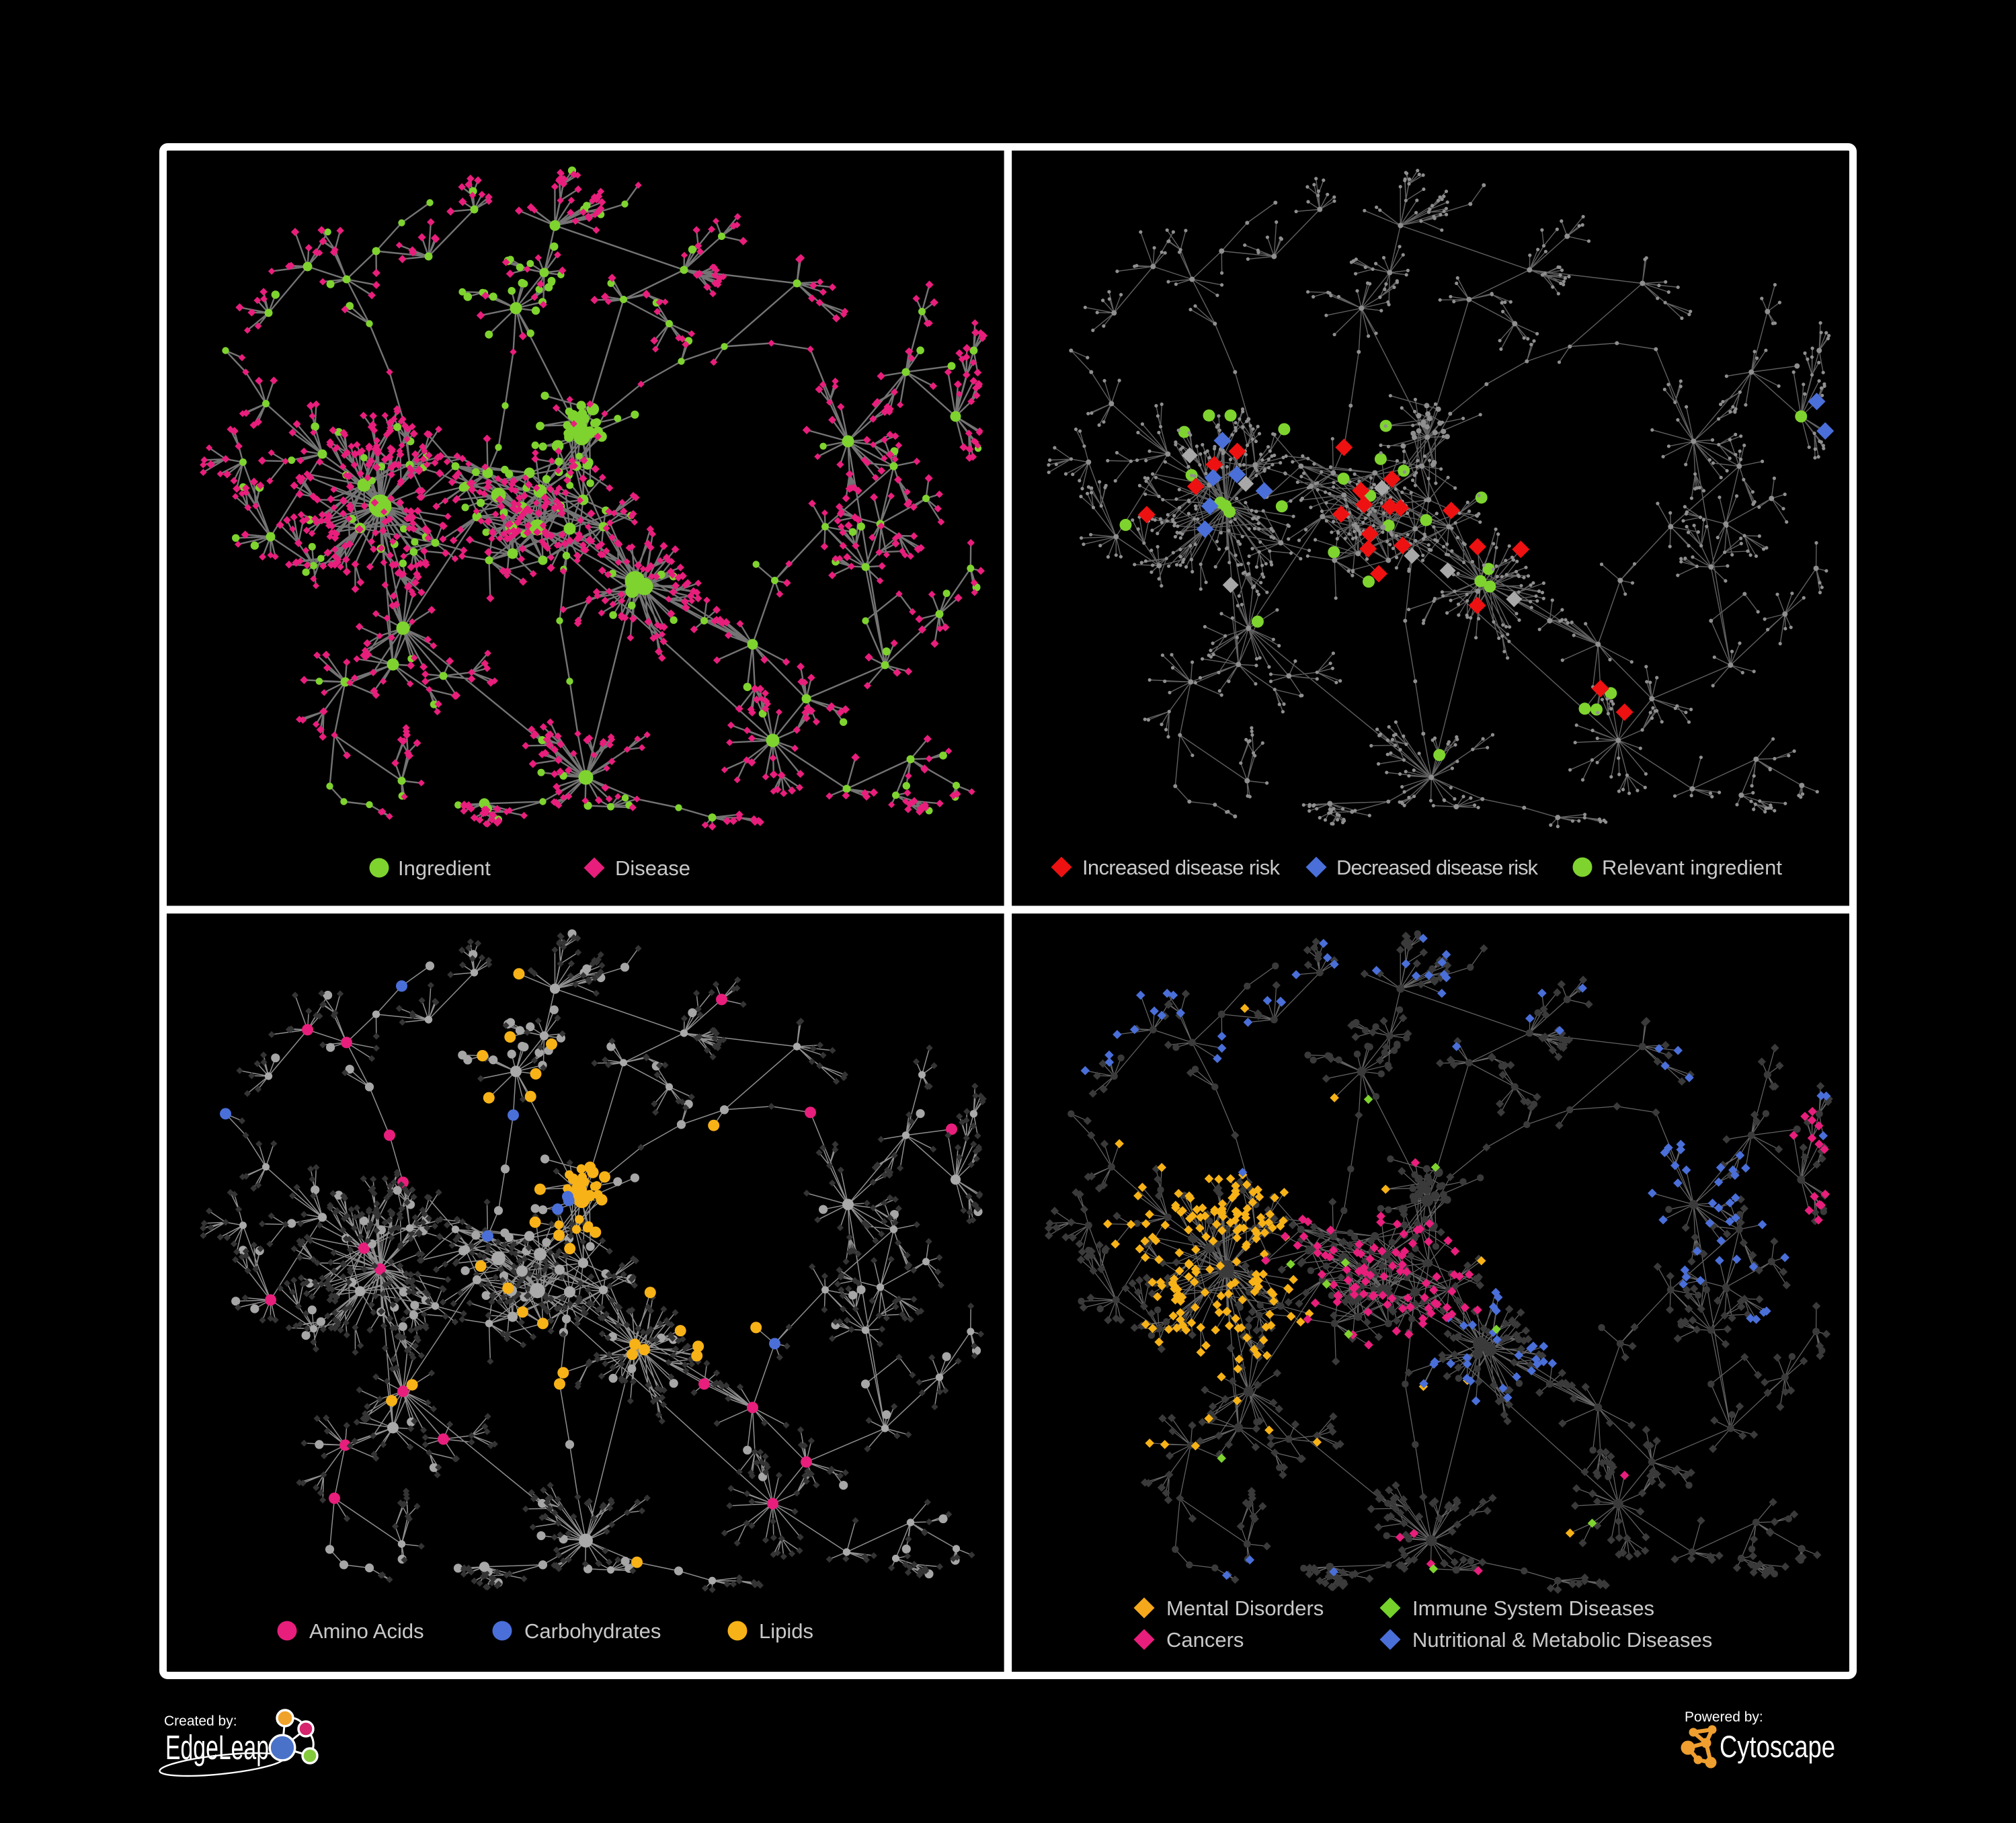  Describe the element at coordinates (1724, 1717) in the screenshot. I see `svg-text: Powered by:` at that location.